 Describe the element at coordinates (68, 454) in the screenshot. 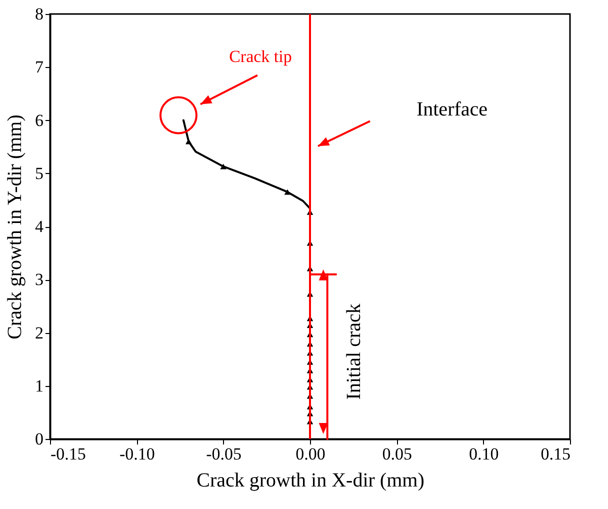

I see `x-tick-label: -0.15` at that location.